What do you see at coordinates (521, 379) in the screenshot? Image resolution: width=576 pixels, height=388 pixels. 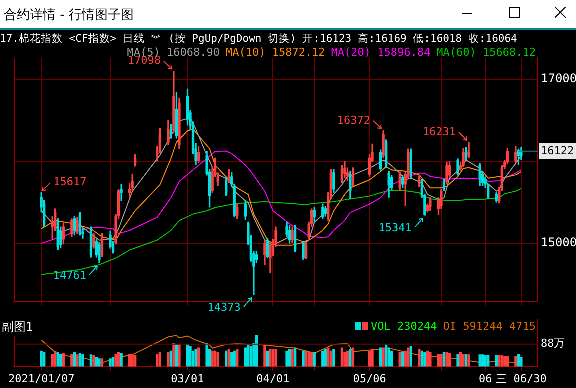 I see `x-tick-label: 三 06/30` at bounding box center [521, 379].